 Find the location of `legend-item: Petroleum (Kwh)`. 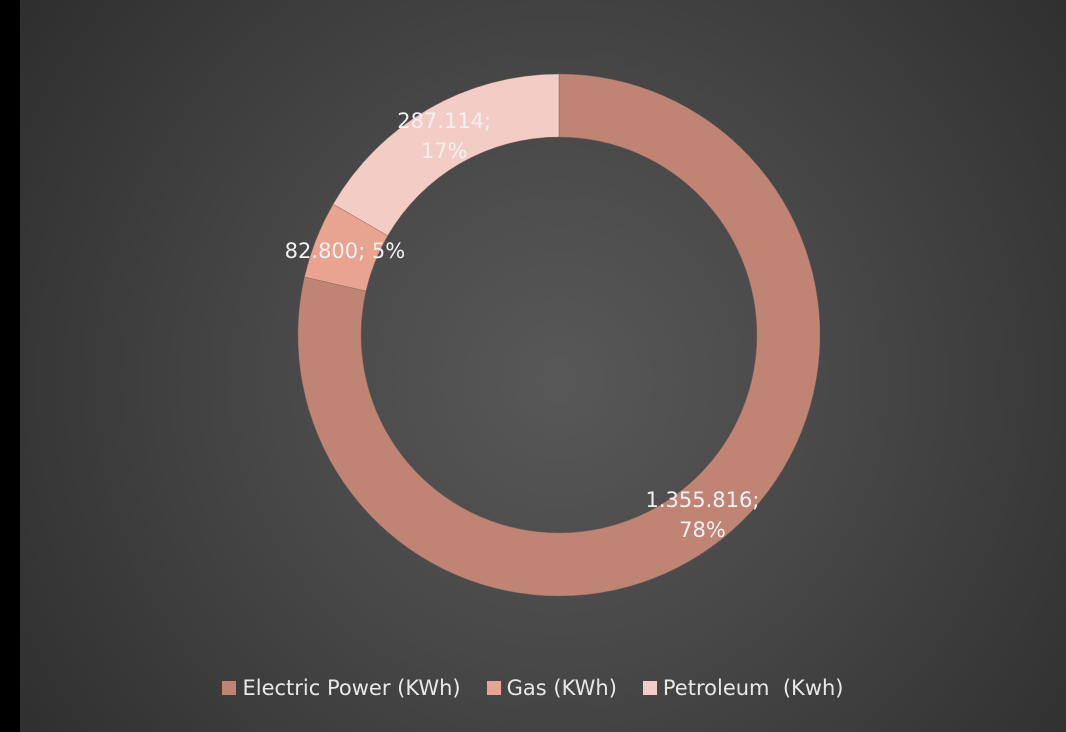

legend-item: Petroleum (Kwh) is located at coordinates (743, 688).